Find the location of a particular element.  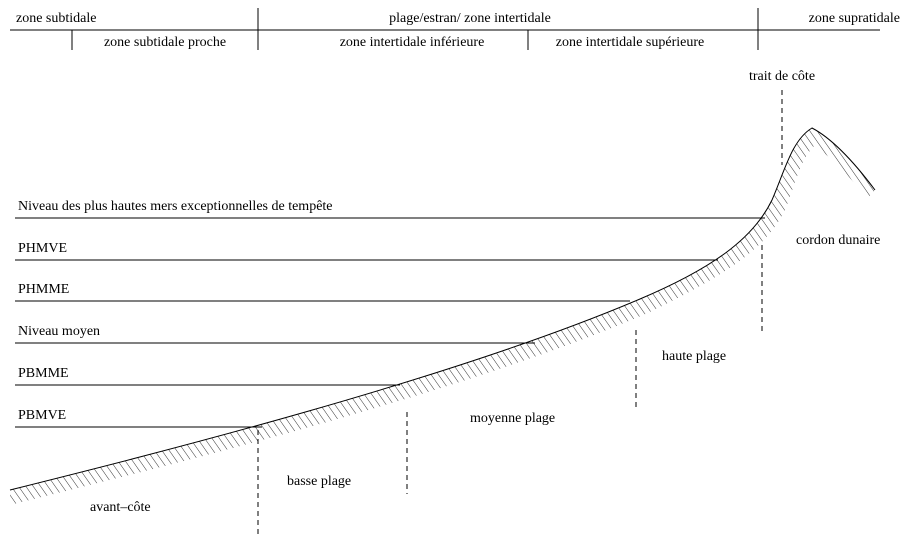

feature-label: cordon dunaire is located at coordinates (838, 240).